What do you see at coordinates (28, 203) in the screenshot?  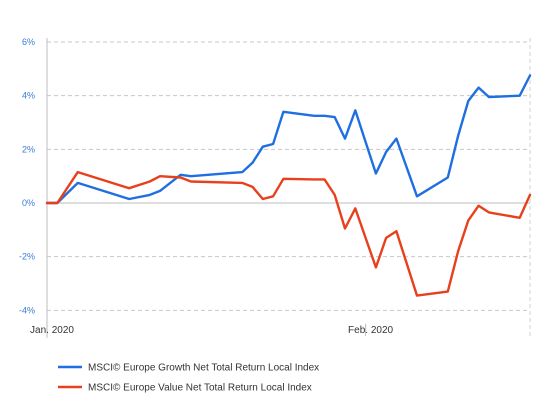 I see `y-tick-label: 0%` at bounding box center [28, 203].